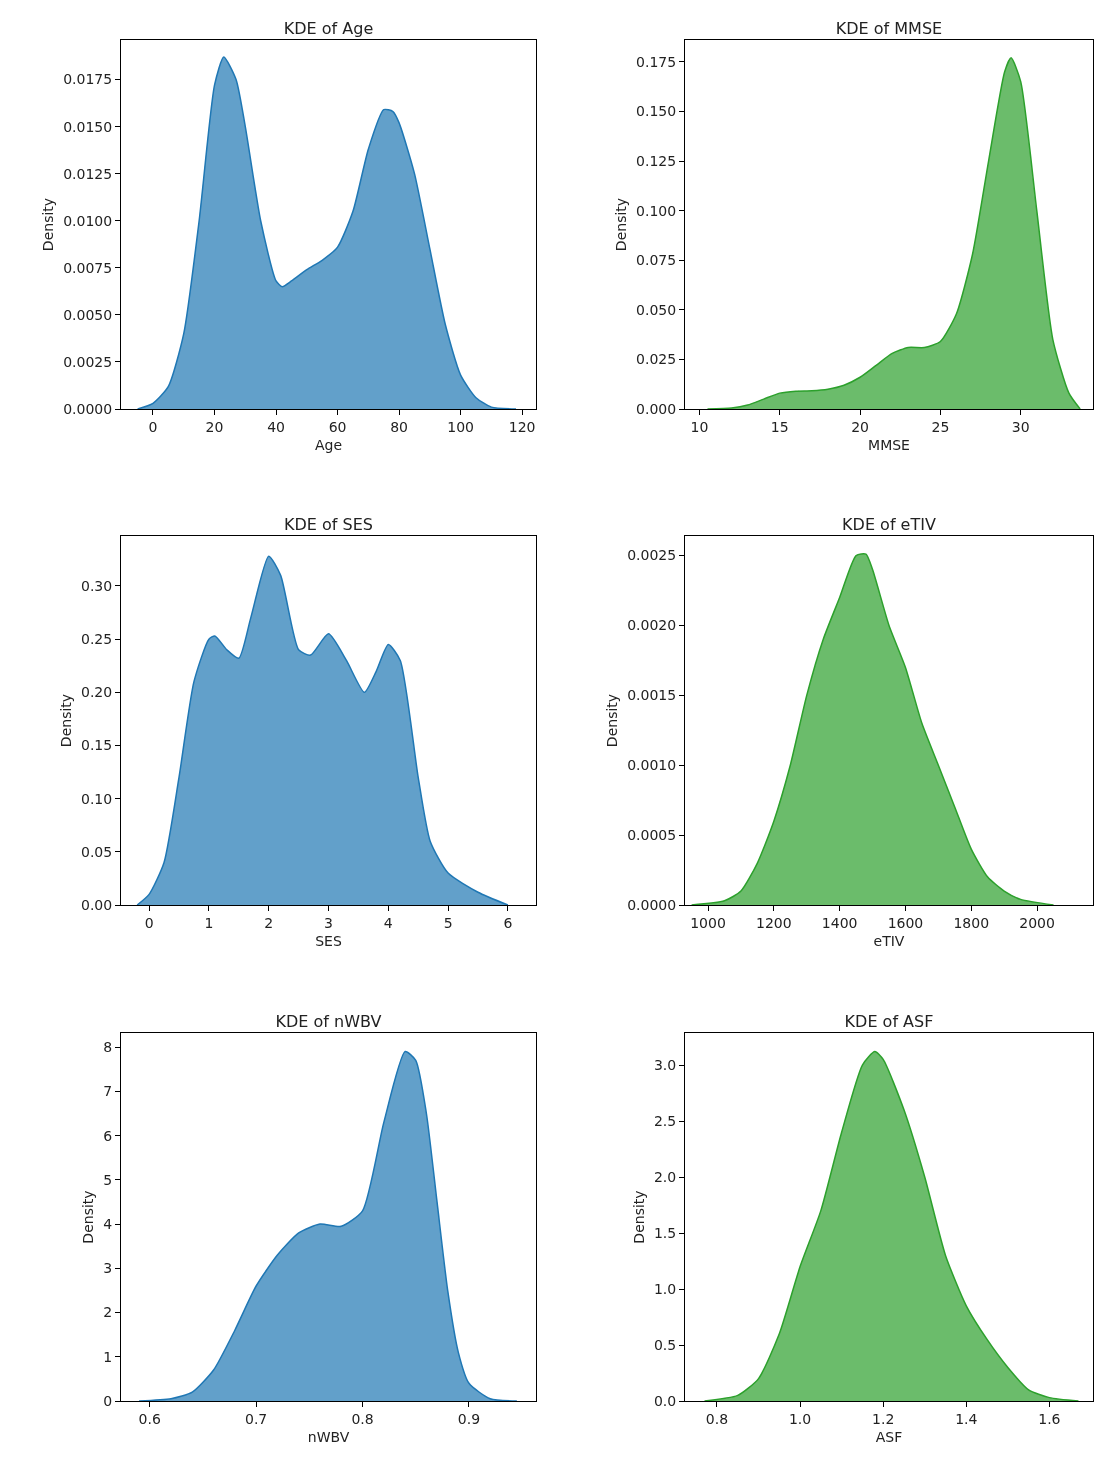 Image resolution: width=1096 pixels, height=1463 pixels. What do you see at coordinates (108, 1312) in the screenshot?
I see `y-tick-label: 2` at bounding box center [108, 1312].